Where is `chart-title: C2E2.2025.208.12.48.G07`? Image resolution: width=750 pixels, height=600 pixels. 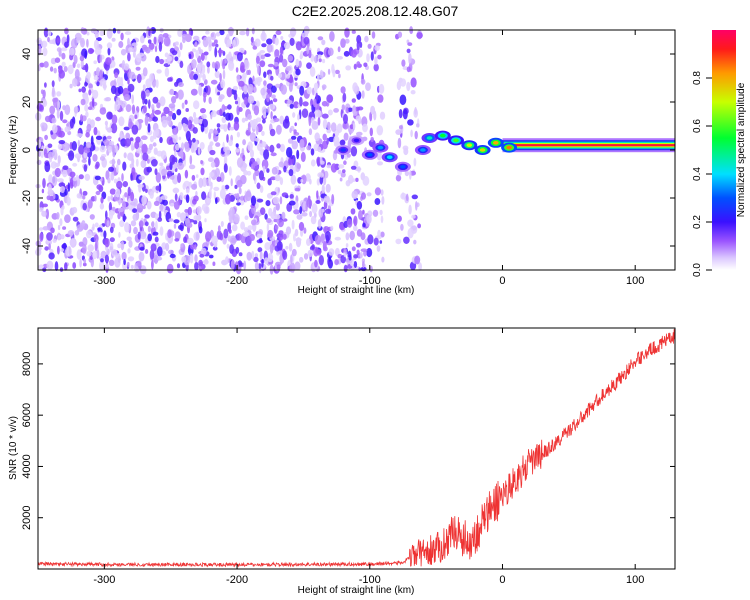
chart-title: C2E2.2025.208.12.48.G07 is located at coordinates (375, 11).